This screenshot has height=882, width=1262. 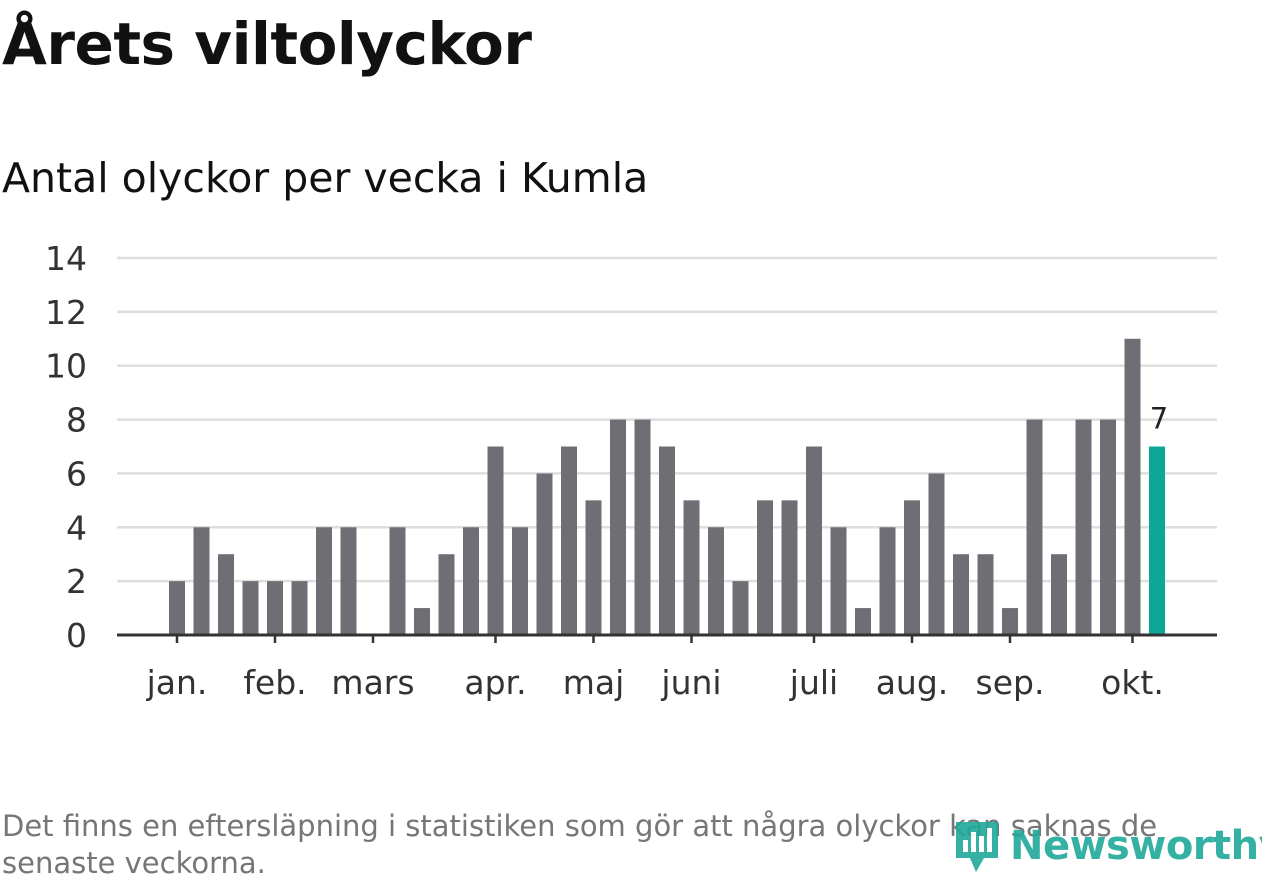 I want to click on x-tick-label: feb., so click(x=274, y=682).